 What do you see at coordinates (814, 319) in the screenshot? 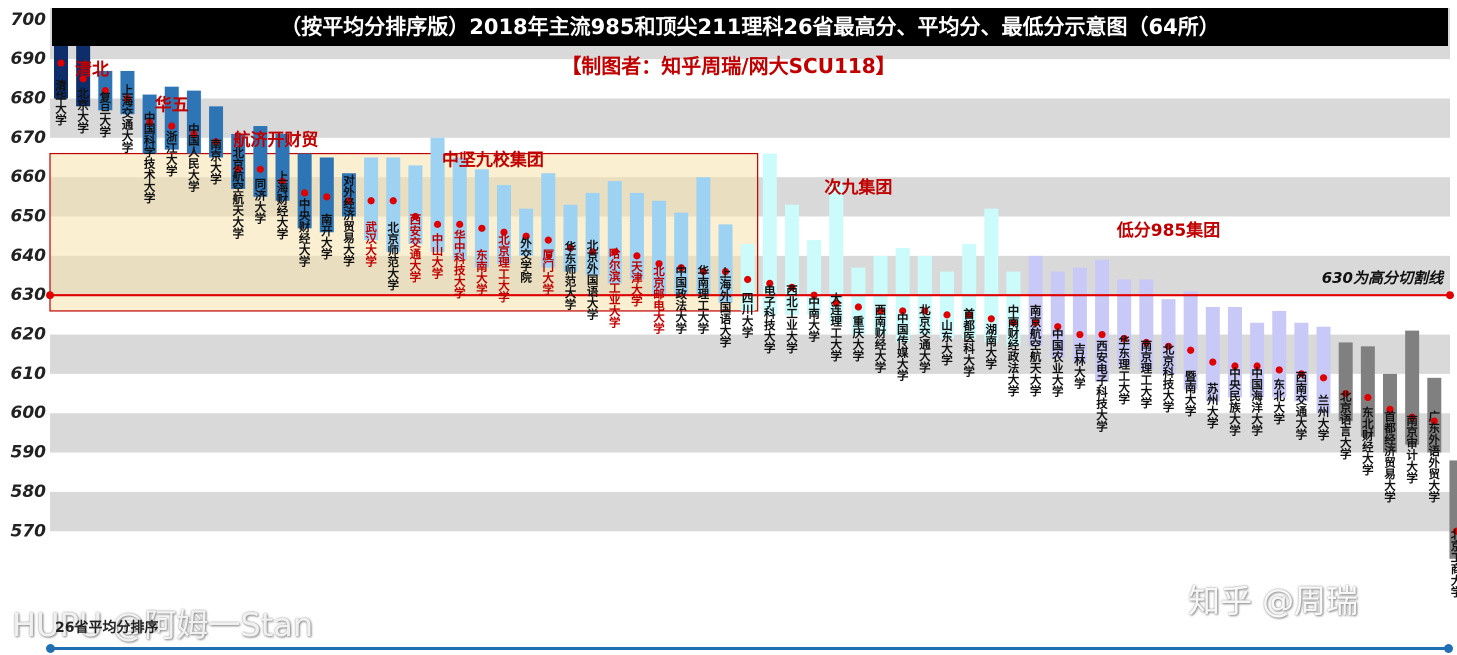
I see `university-label: 中南大学` at bounding box center [814, 319].